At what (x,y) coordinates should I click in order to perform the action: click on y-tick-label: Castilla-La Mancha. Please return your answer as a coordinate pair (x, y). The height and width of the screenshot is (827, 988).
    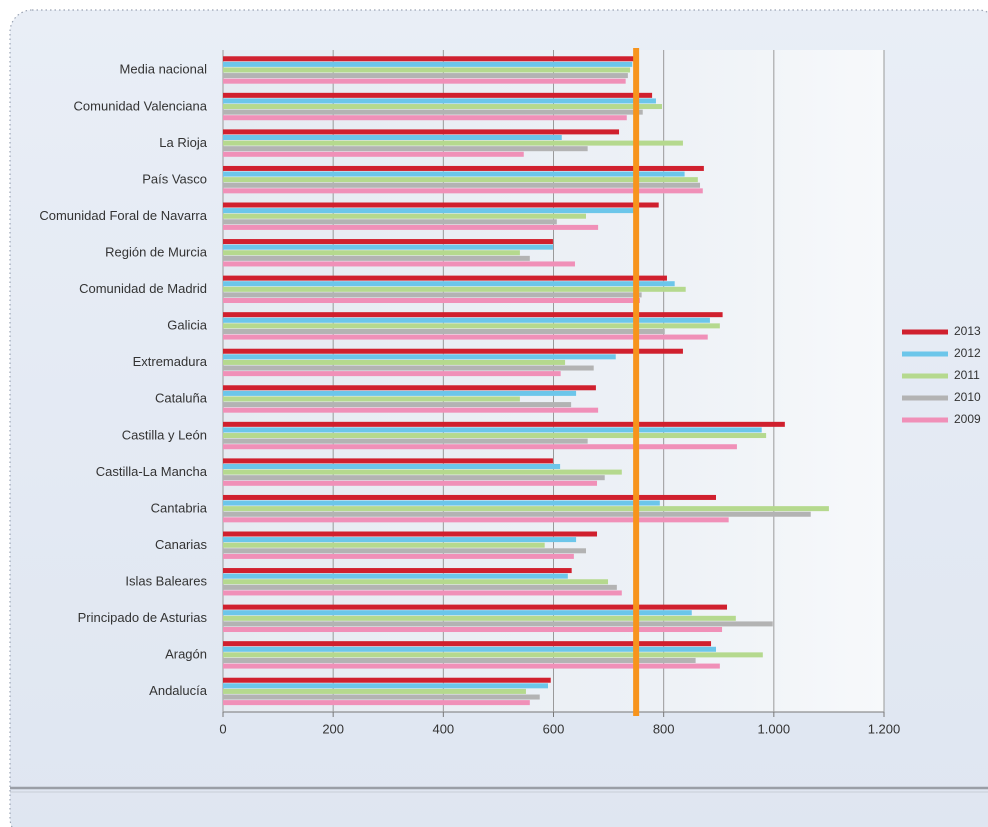
    Looking at the image, I should click on (152, 471).